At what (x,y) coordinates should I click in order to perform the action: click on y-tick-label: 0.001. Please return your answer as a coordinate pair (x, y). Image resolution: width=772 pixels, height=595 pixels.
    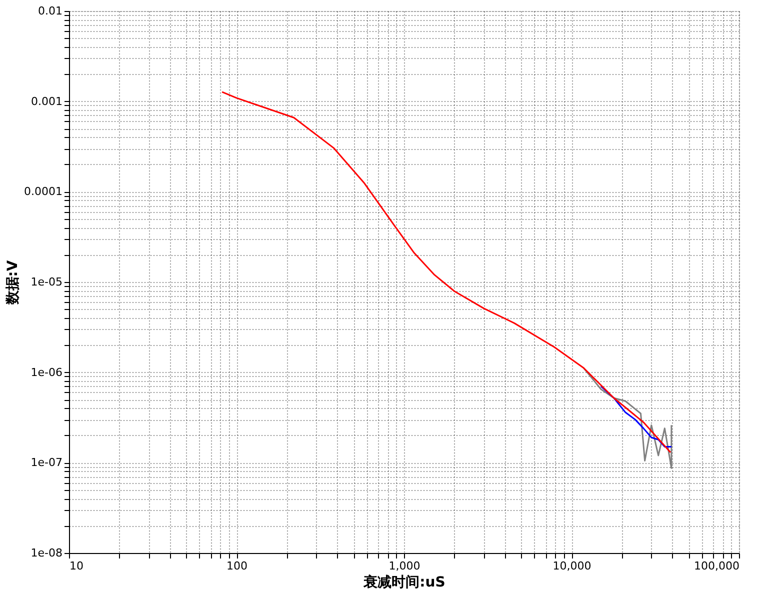
    Looking at the image, I should click on (46, 101).